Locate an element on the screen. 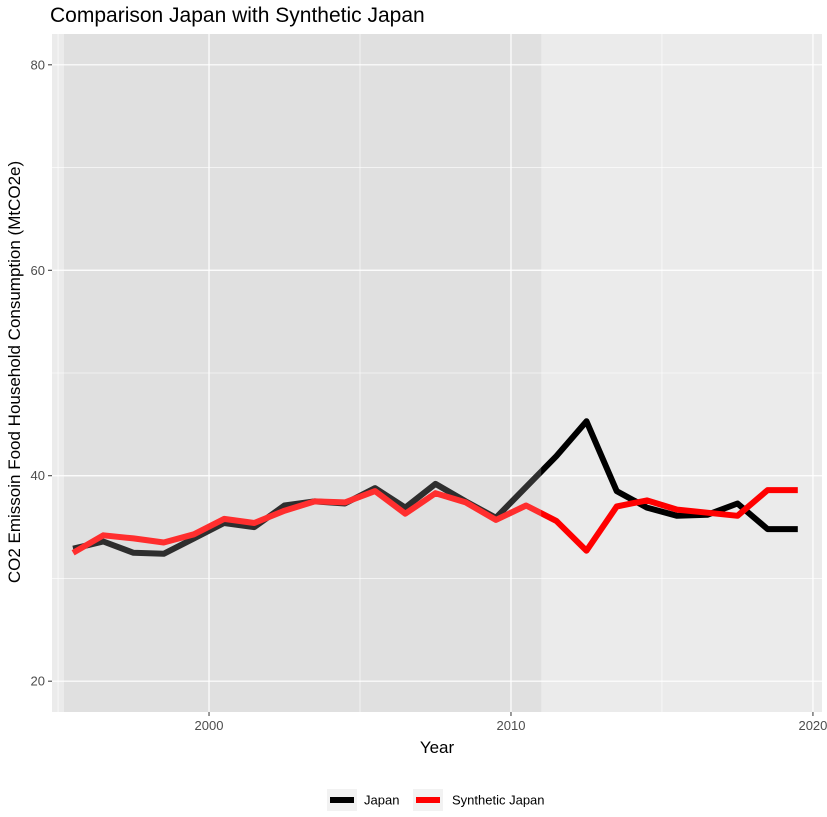 The image size is (827, 817). y-tick-label: 60 is located at coordinates (38, 270).